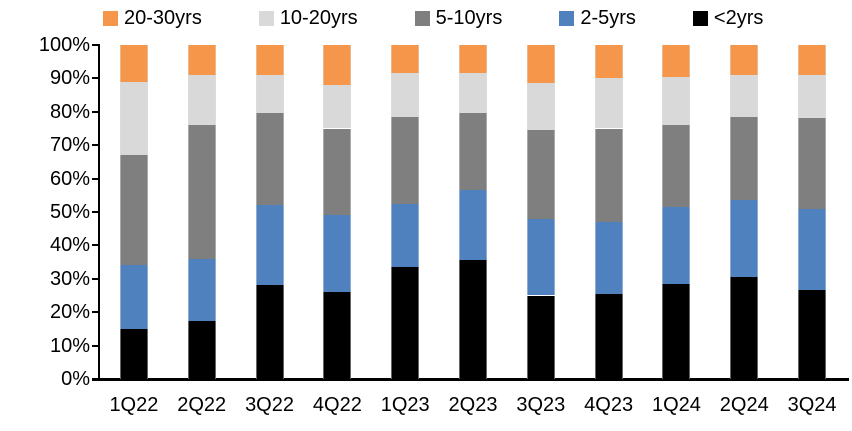 The width and height of the screenshot is (852, 431). I want to click on legend-item: 2-5yrs, so click(597, 18).